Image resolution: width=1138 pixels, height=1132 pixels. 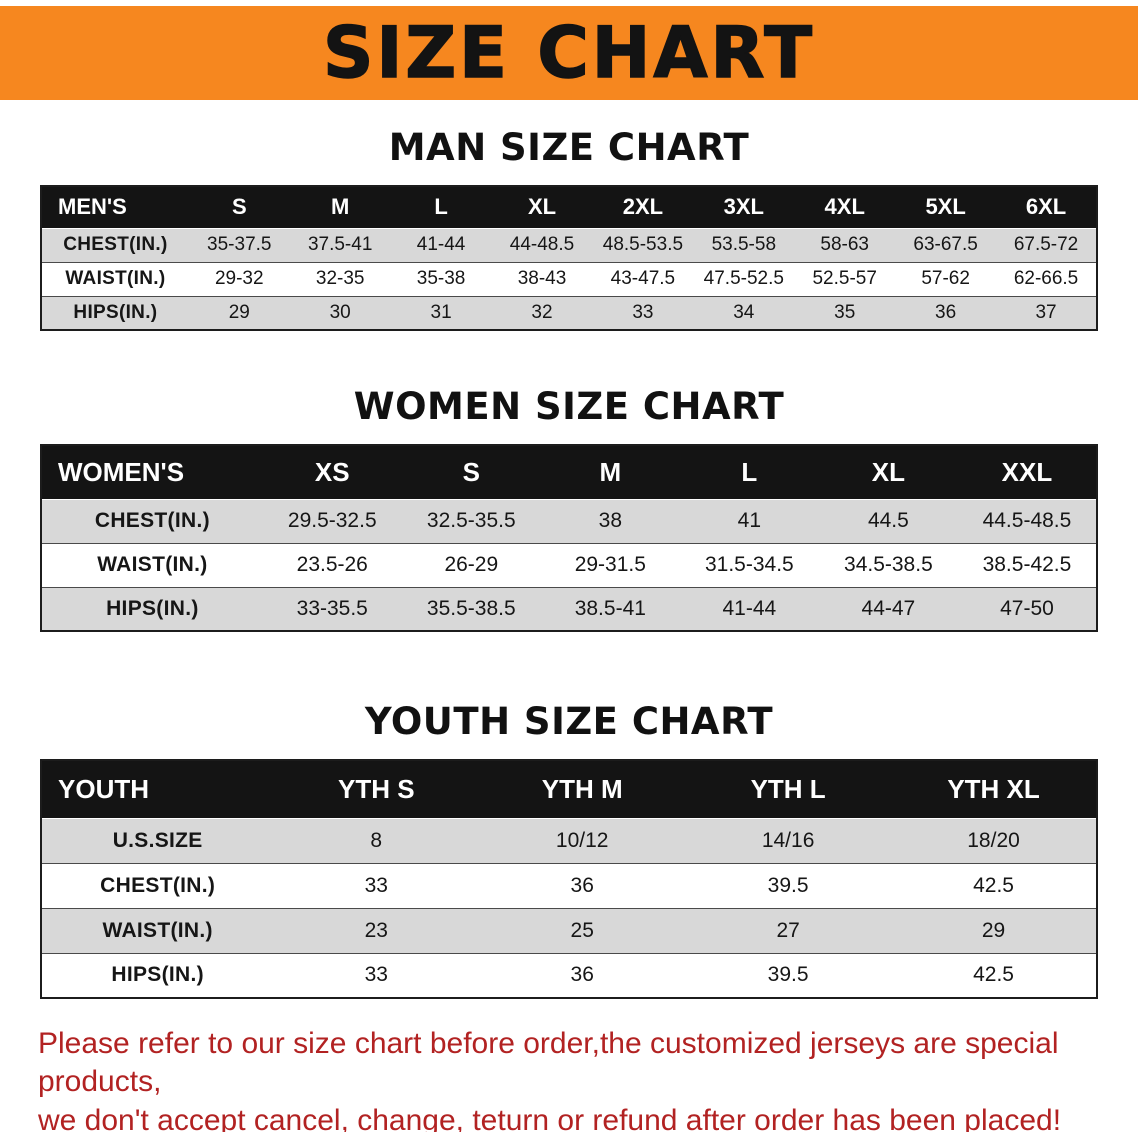 What do you see at coordinates (157, 840) in the screenshot?
I see `row-label: U.S.SIZE` at bounding box center [157, 840].